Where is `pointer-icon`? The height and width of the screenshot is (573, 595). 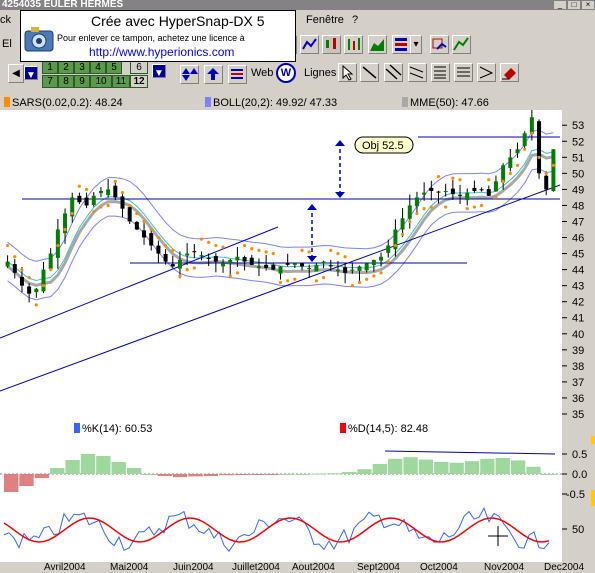
pointer-icon is located at coordinates (347, 72).